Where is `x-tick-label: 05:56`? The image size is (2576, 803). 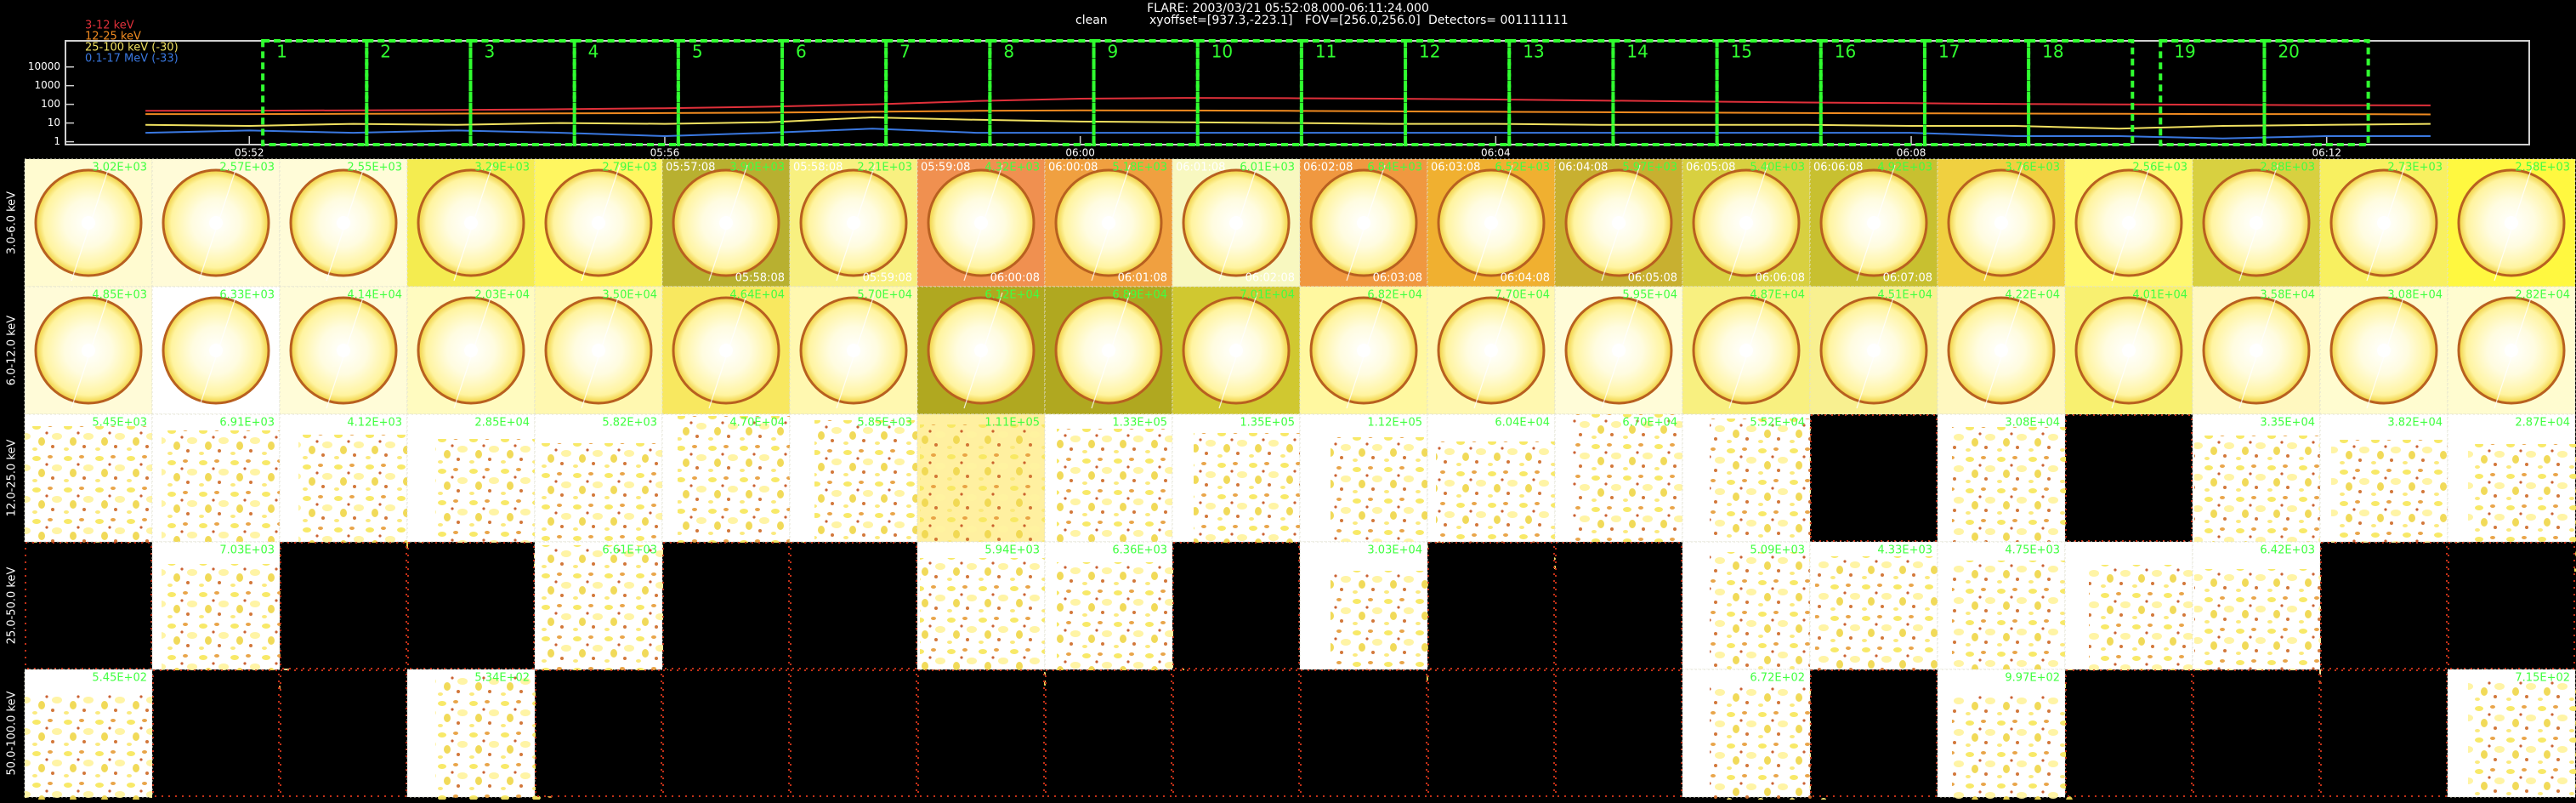
x-tick-label: 05:56 is located at coordinates (665, 153).